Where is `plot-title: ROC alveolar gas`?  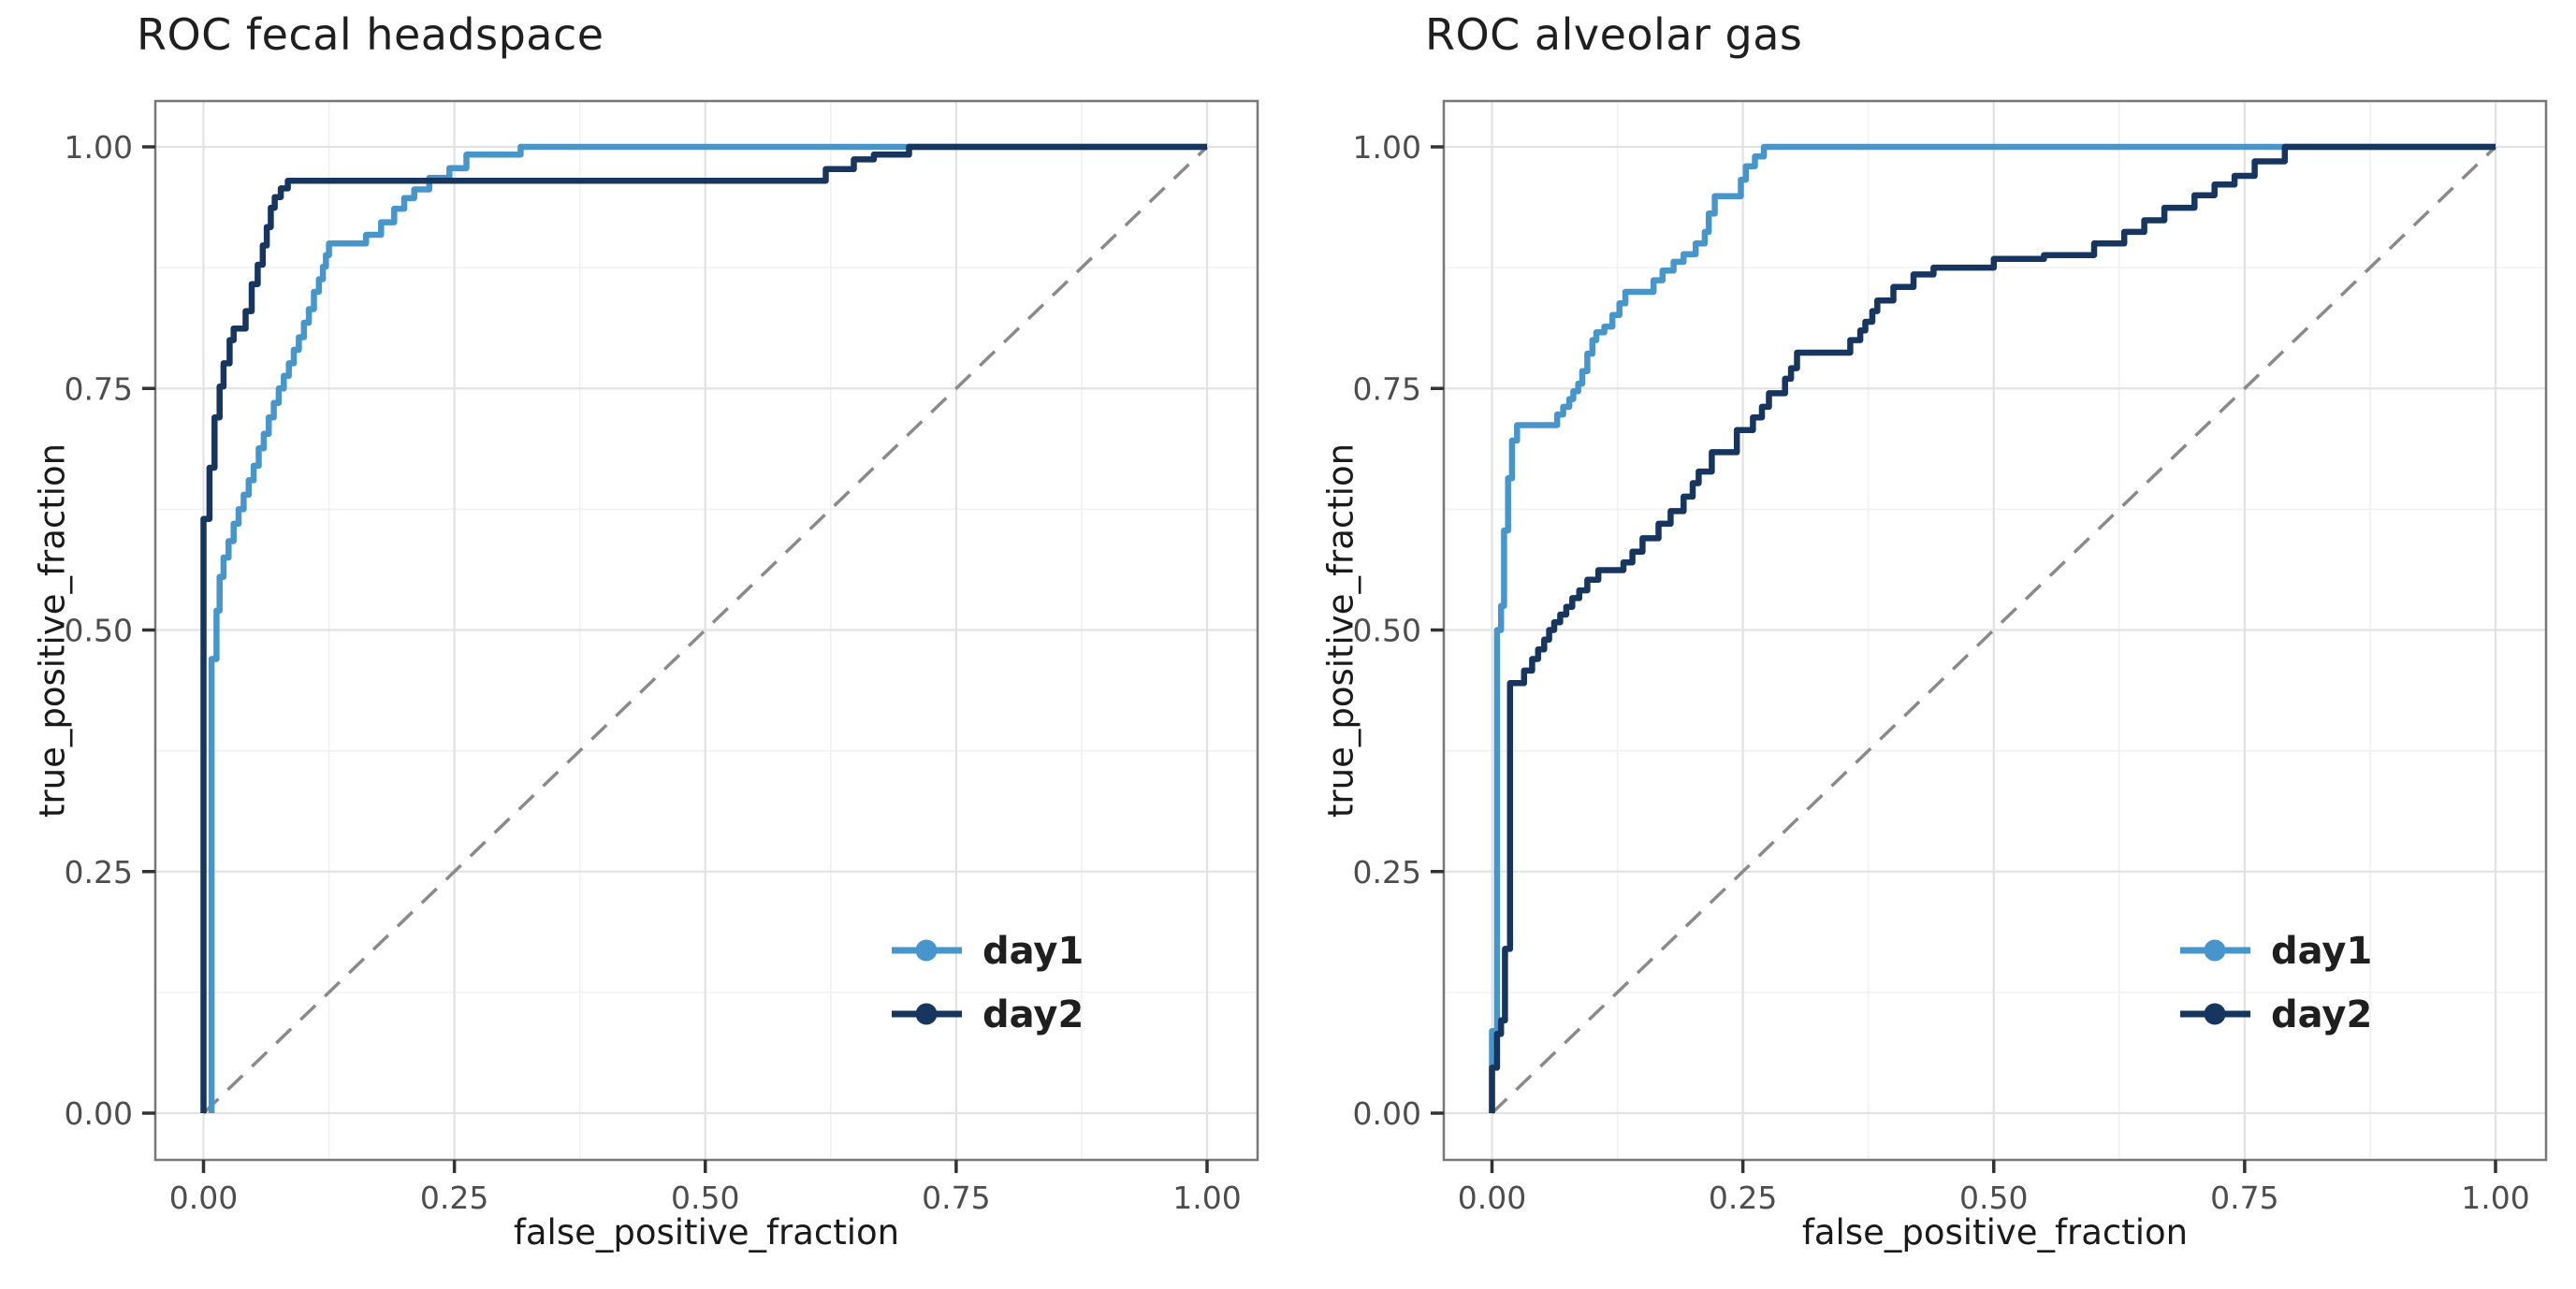
plot-title: ROC alveolar gas is located at coordinates (1614, 34).